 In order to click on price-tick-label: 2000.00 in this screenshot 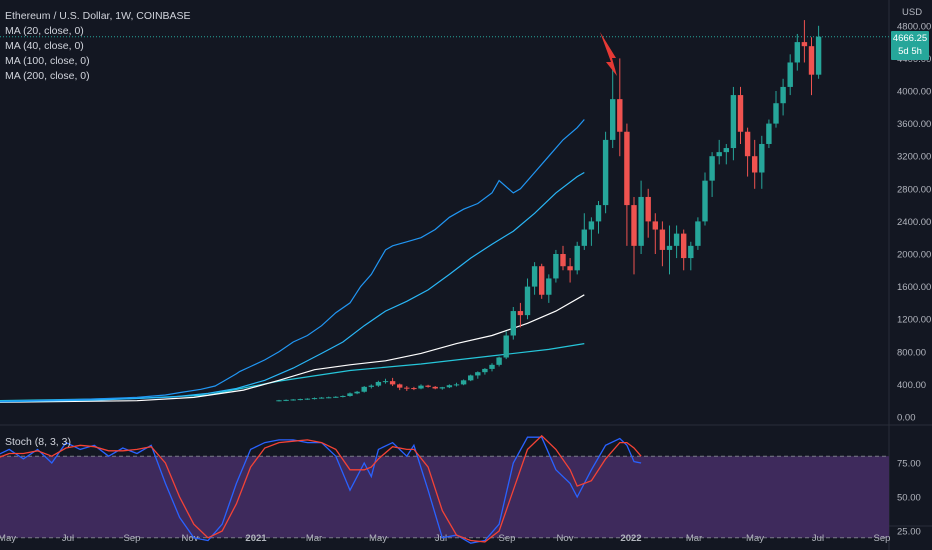, I will do `click(914, 255)`.